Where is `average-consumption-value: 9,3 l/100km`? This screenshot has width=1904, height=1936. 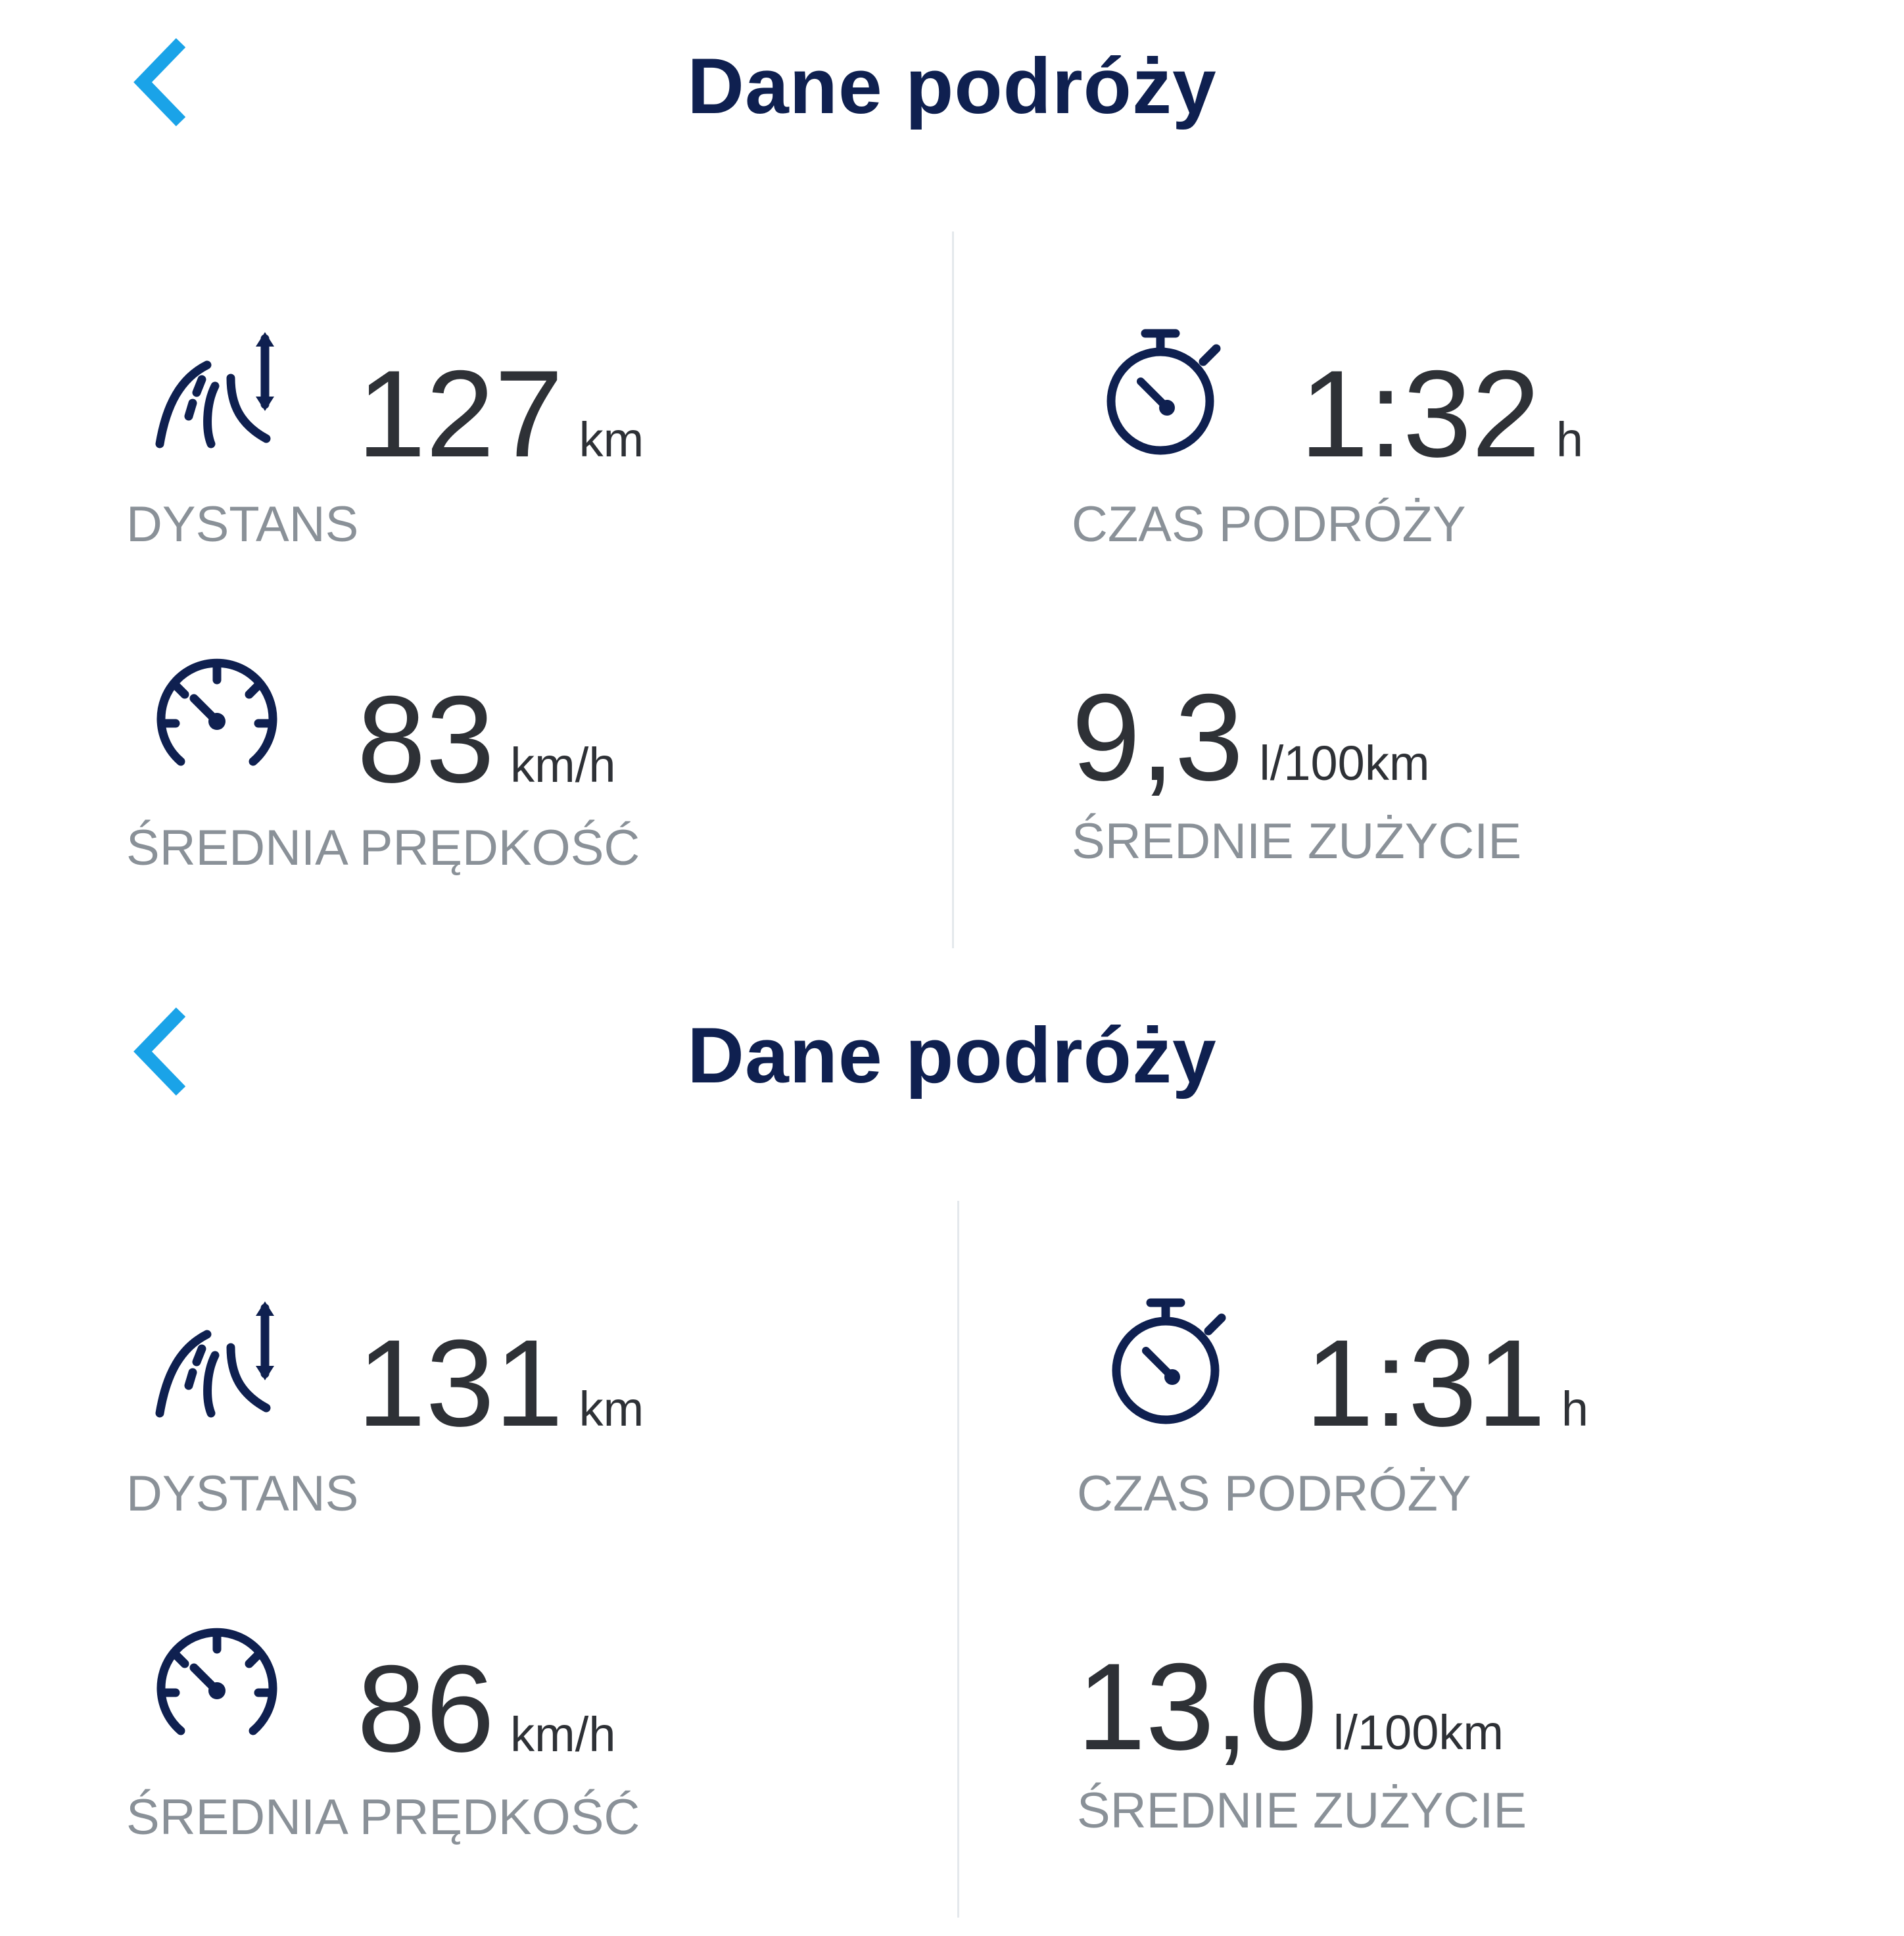
average-consumption-value: 9,3 l/100km is located at coordinates (1251, 737).